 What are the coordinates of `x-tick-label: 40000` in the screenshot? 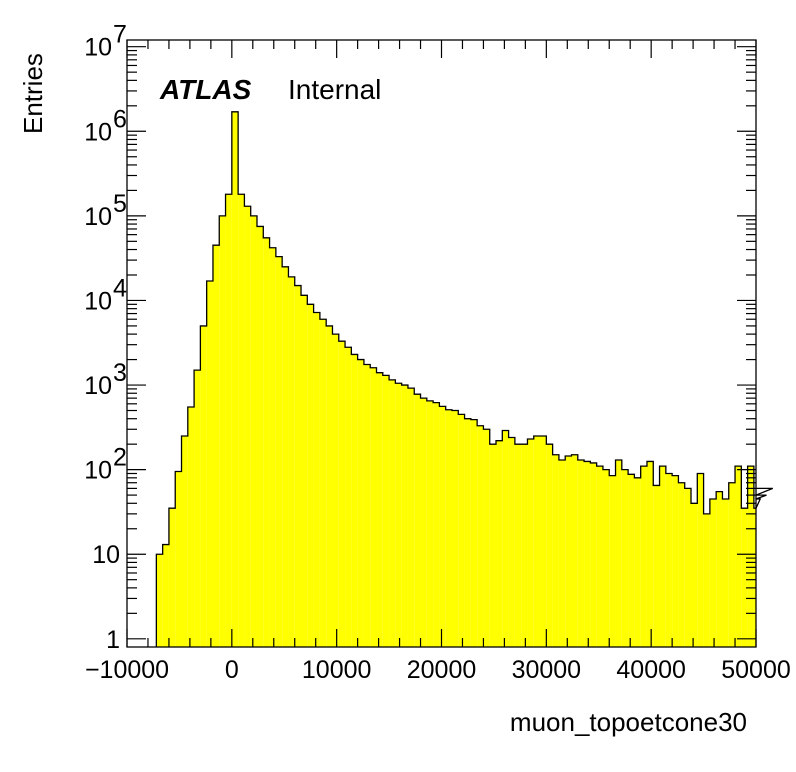 It's located at (651, 670).